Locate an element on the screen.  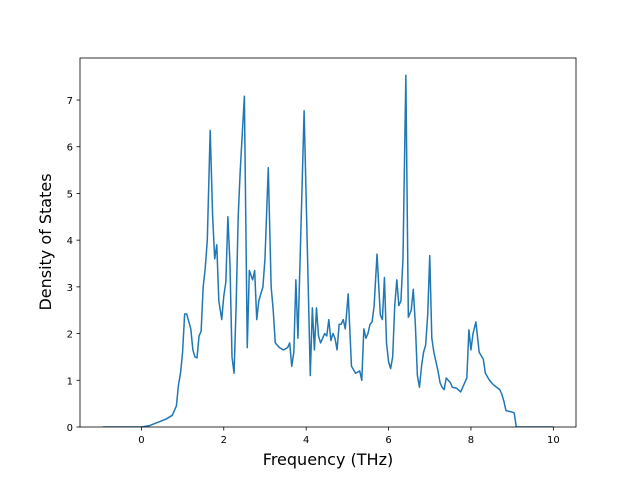
y-tick-label: 2 is located at coordinates (70, 335).